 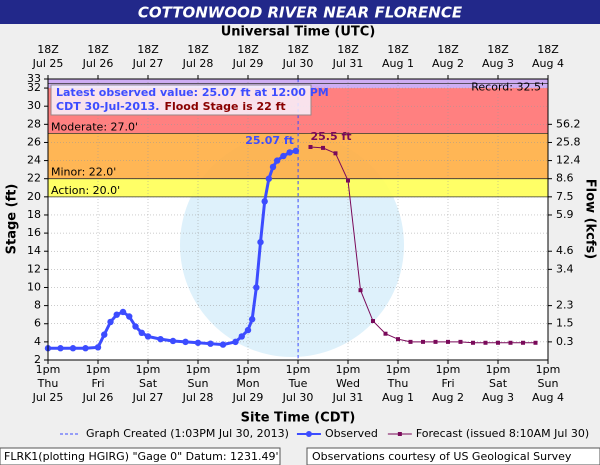 What do you see at coordinates (453, 456) in the screenshot?
I see `footer-right-box` at bounding box center [453, 456].